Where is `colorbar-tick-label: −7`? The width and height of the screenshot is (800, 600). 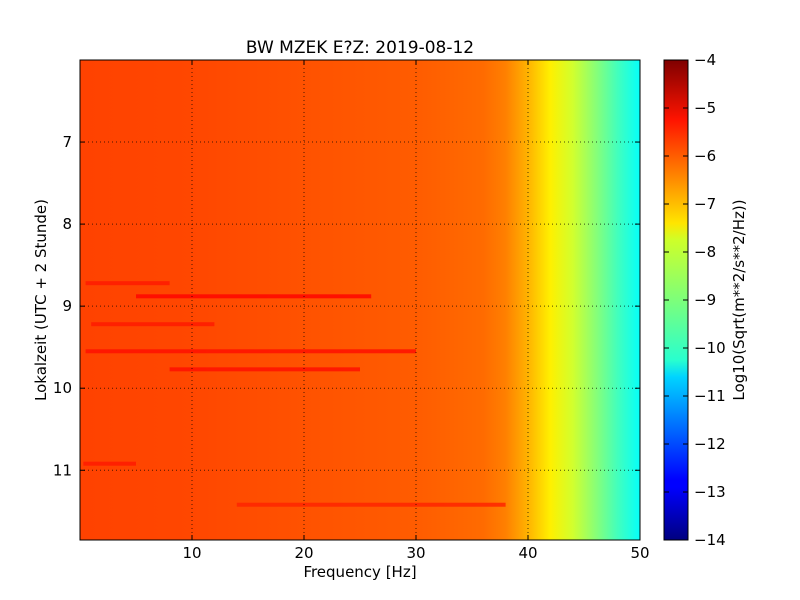
colorbar-tick-label: −7 is located at coordinates (705, 204).